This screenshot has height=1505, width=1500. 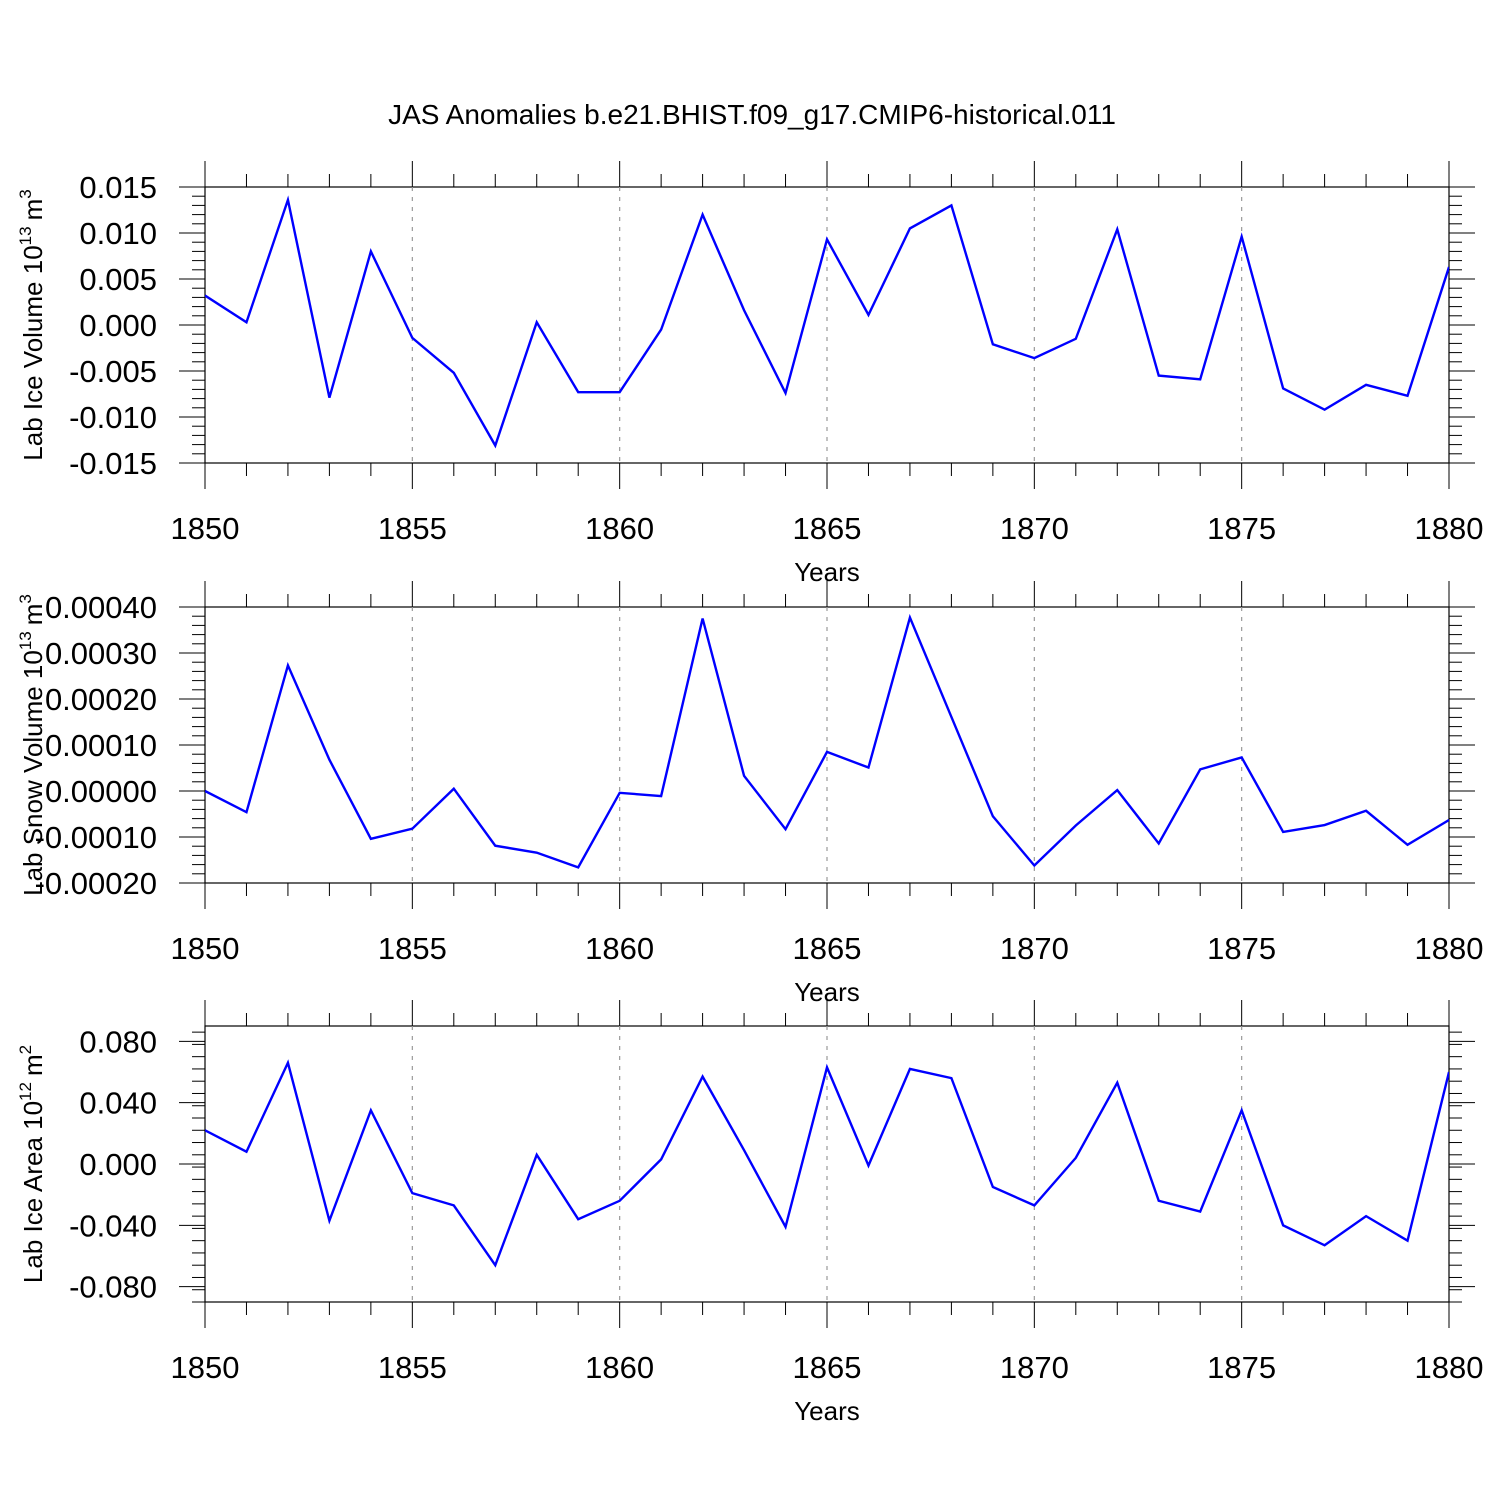 What do you see at coordinates (827, 1163) in the screenshot?
I see `series-line-ice_area` at bounding box center [827, 1163].